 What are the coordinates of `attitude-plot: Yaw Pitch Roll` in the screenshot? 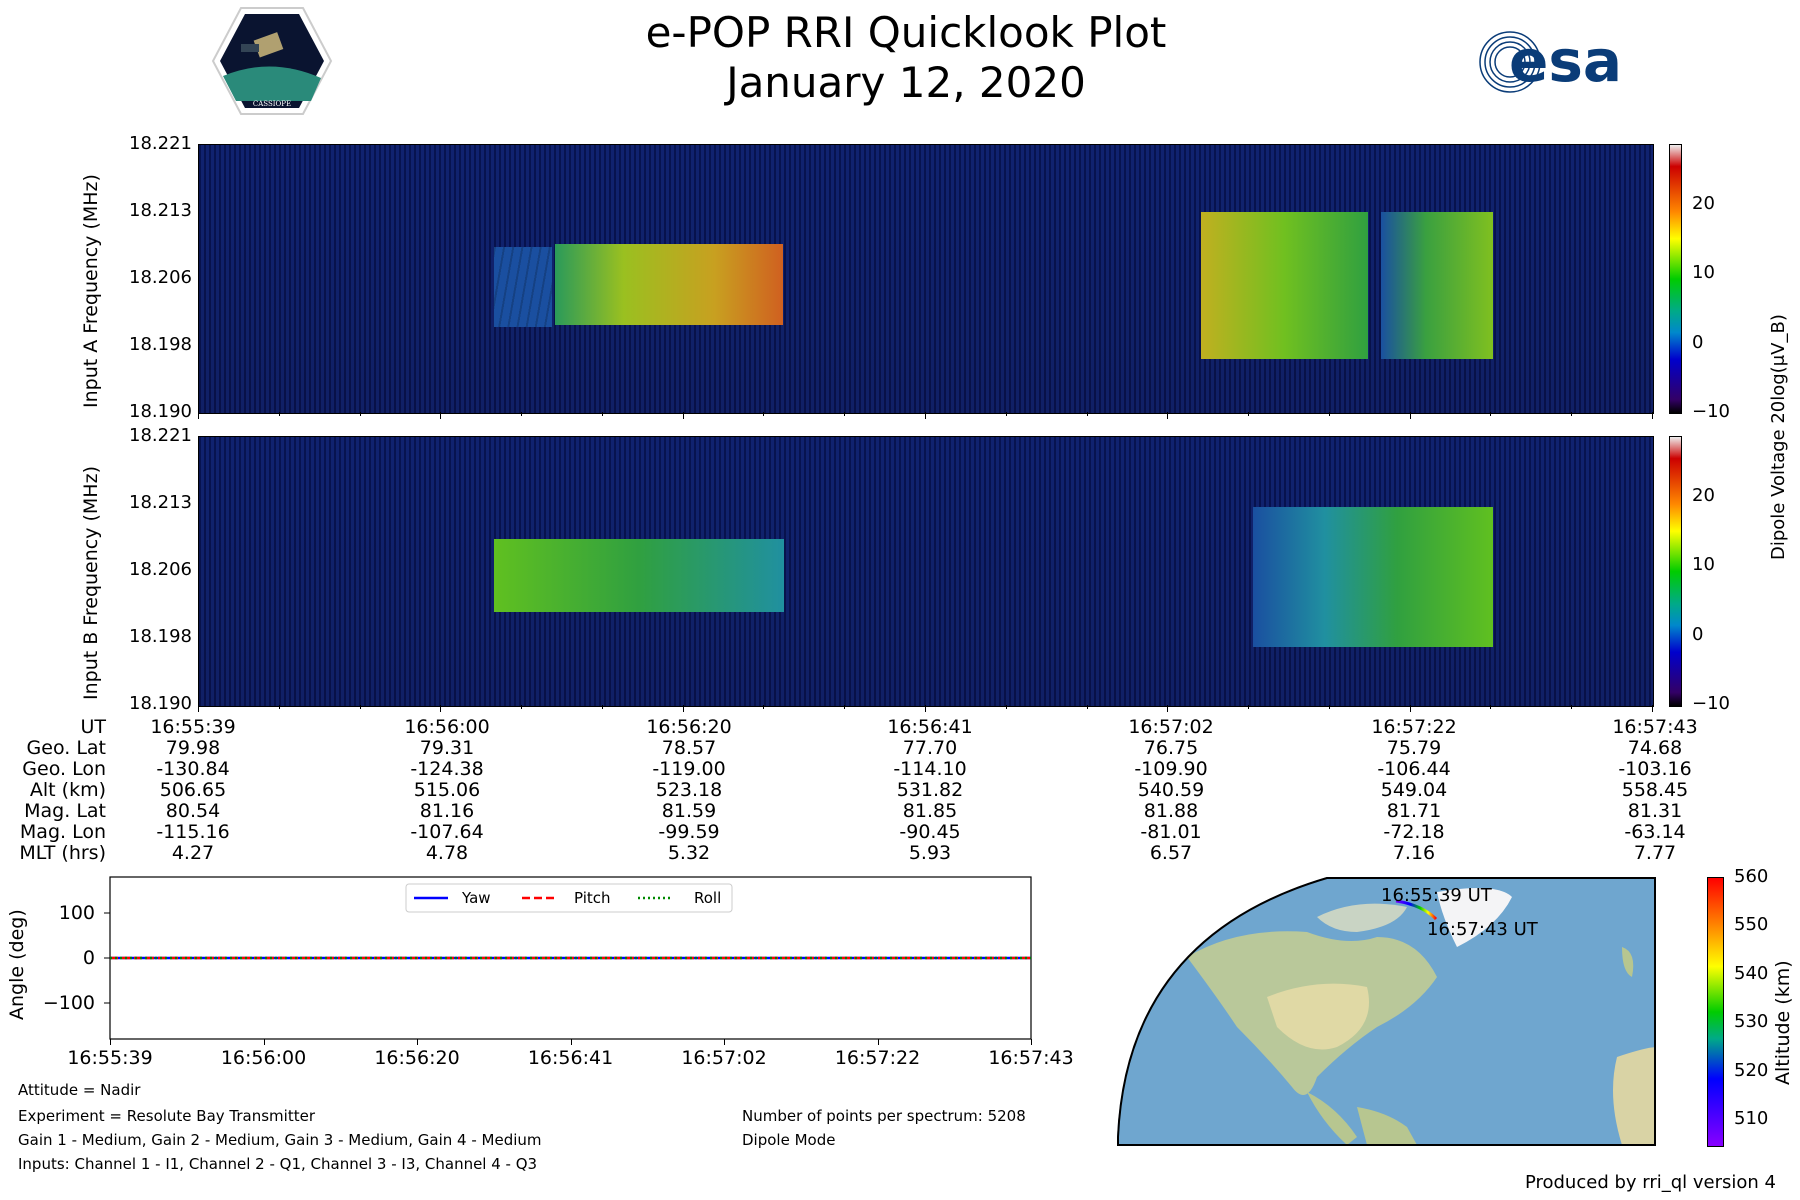 It's located at (568, 958).